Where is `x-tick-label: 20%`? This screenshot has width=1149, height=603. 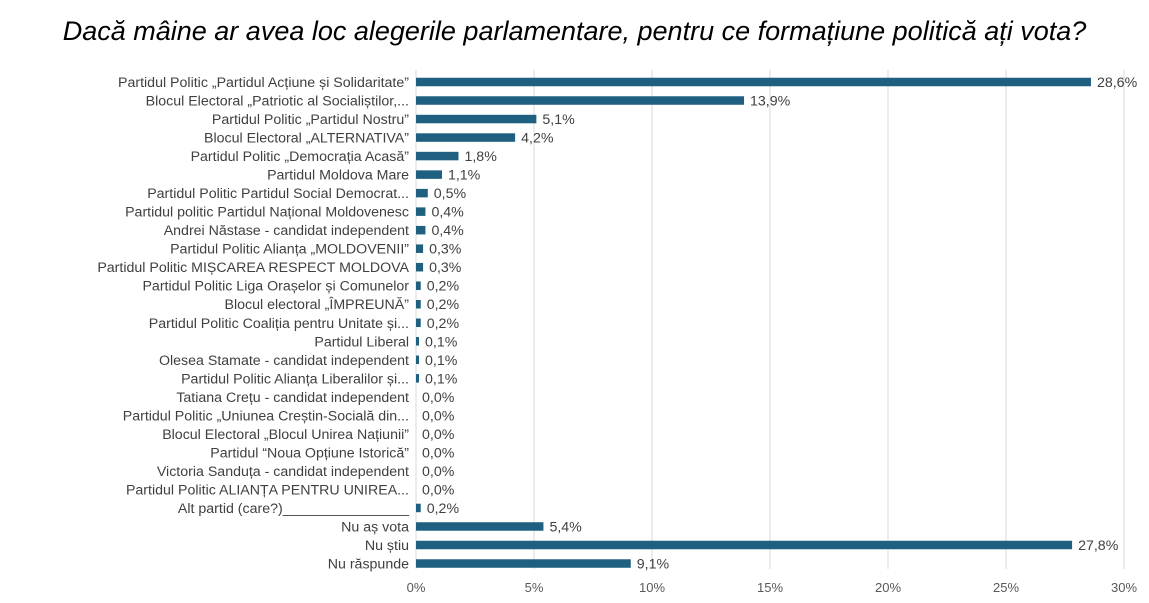
x-tick-label: 20% is located at coordinates (888, 587).